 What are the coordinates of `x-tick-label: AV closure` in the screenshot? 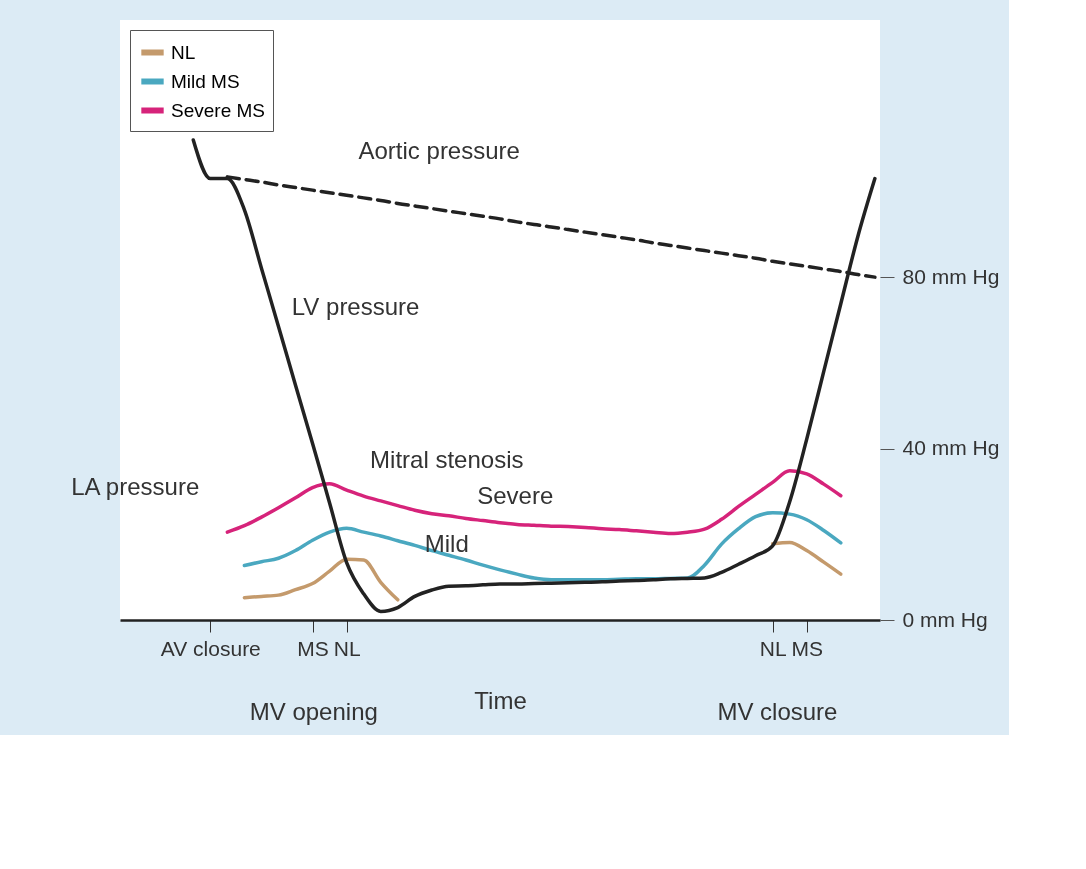 It's located at (210, 648).